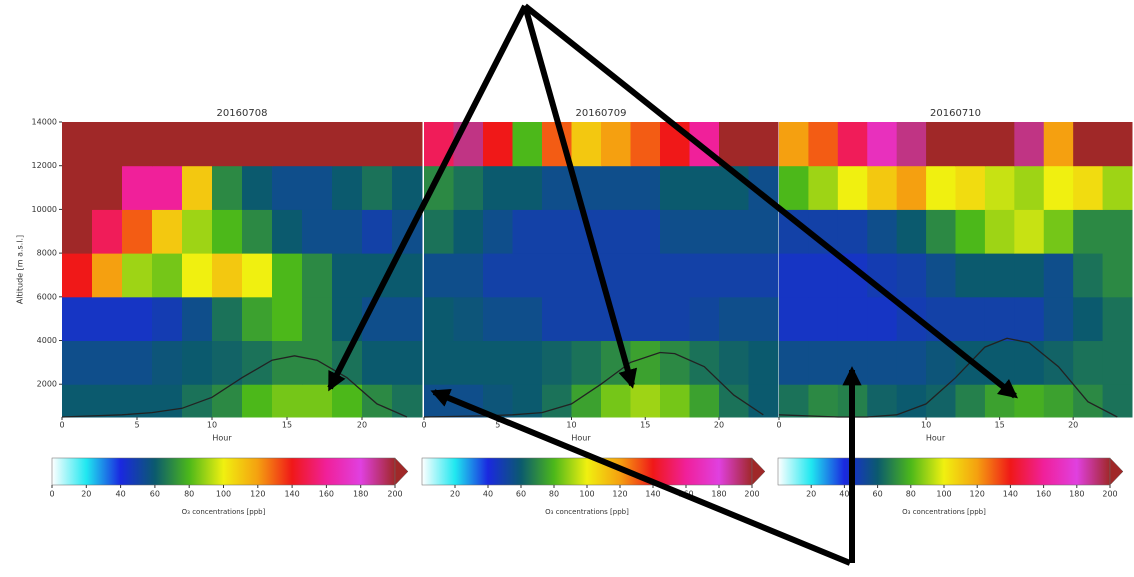  What do you see at coordinates (224, 512) in the screenshot?
I see `colorbar-label: O₃ concentrations [ppb]` at bounding box center [224, 512].